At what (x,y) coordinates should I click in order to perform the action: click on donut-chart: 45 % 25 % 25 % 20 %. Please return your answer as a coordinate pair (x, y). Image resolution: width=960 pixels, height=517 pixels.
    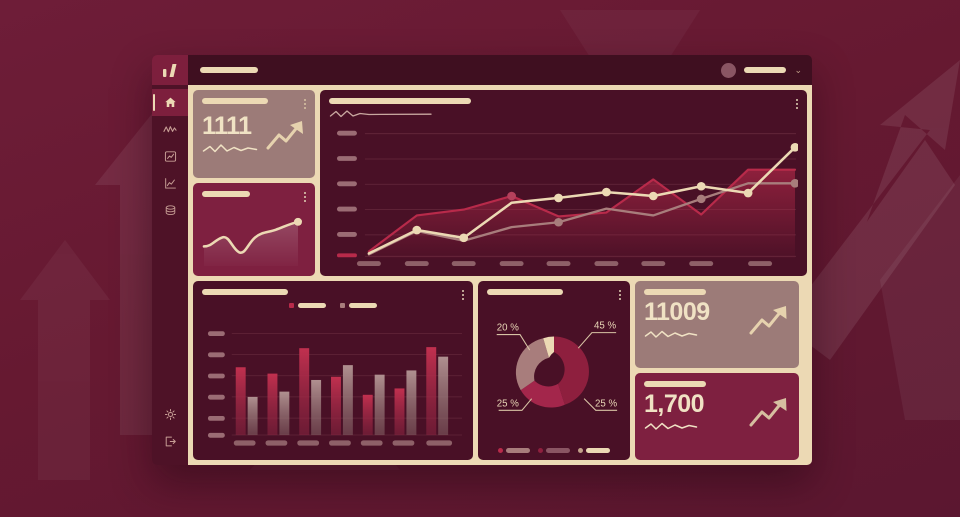
    Looking at the image, I should click on (557, 366).